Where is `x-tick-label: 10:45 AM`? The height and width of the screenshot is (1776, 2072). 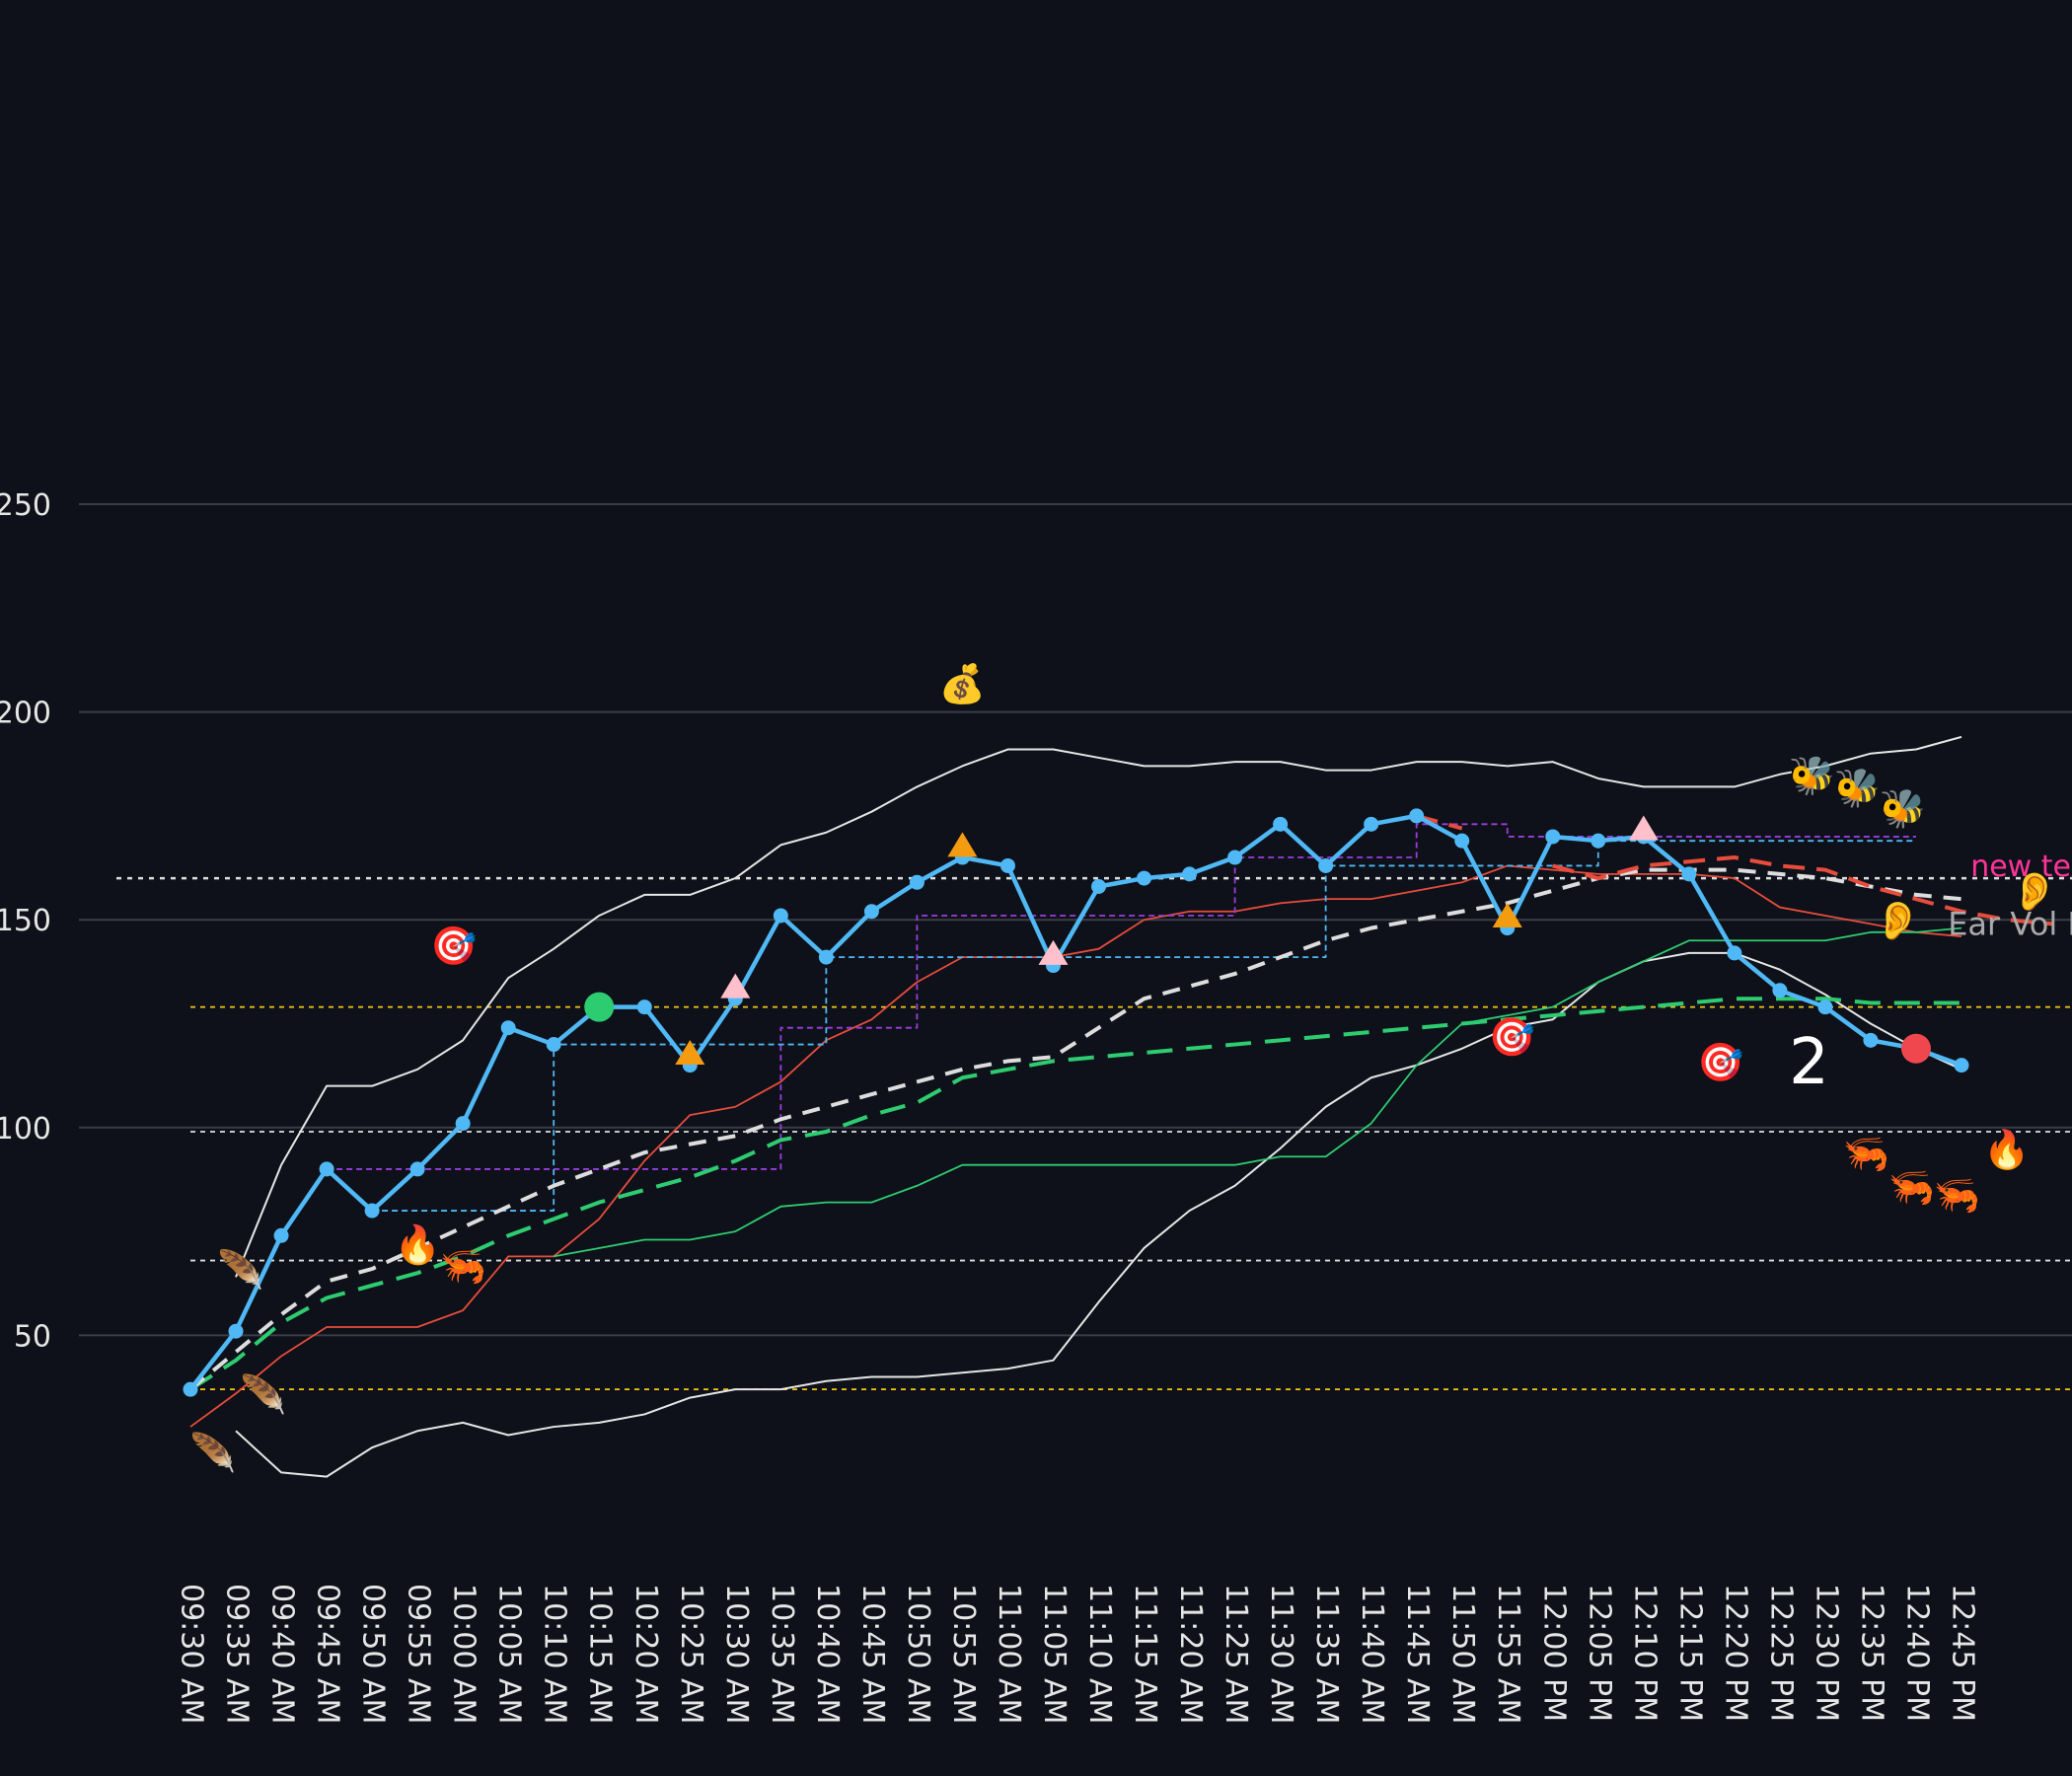
x-tick-label: 10:45 AM is located at coordinates (873, 1654).